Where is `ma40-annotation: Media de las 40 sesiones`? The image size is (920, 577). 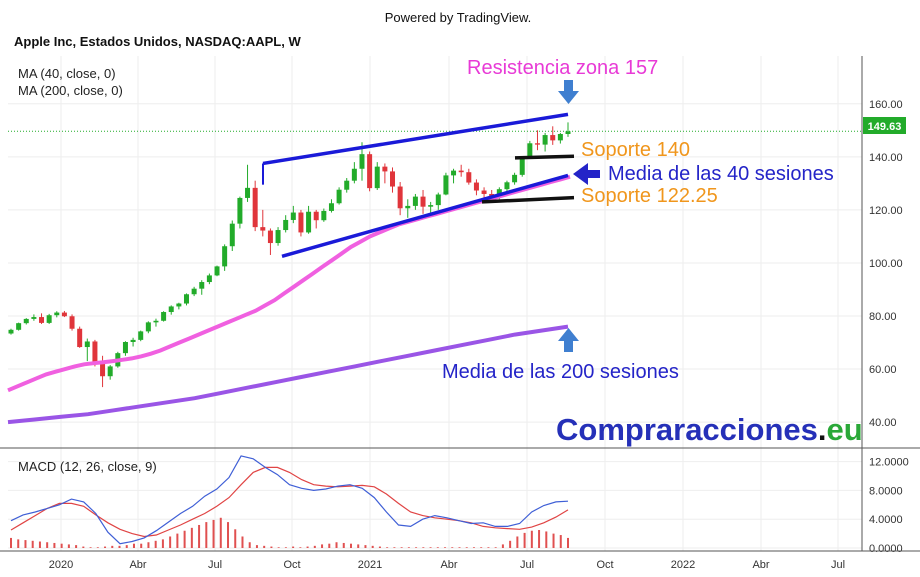
ma40-annotation: Media de las 40 sesiones is located at coordinates (721, 174).